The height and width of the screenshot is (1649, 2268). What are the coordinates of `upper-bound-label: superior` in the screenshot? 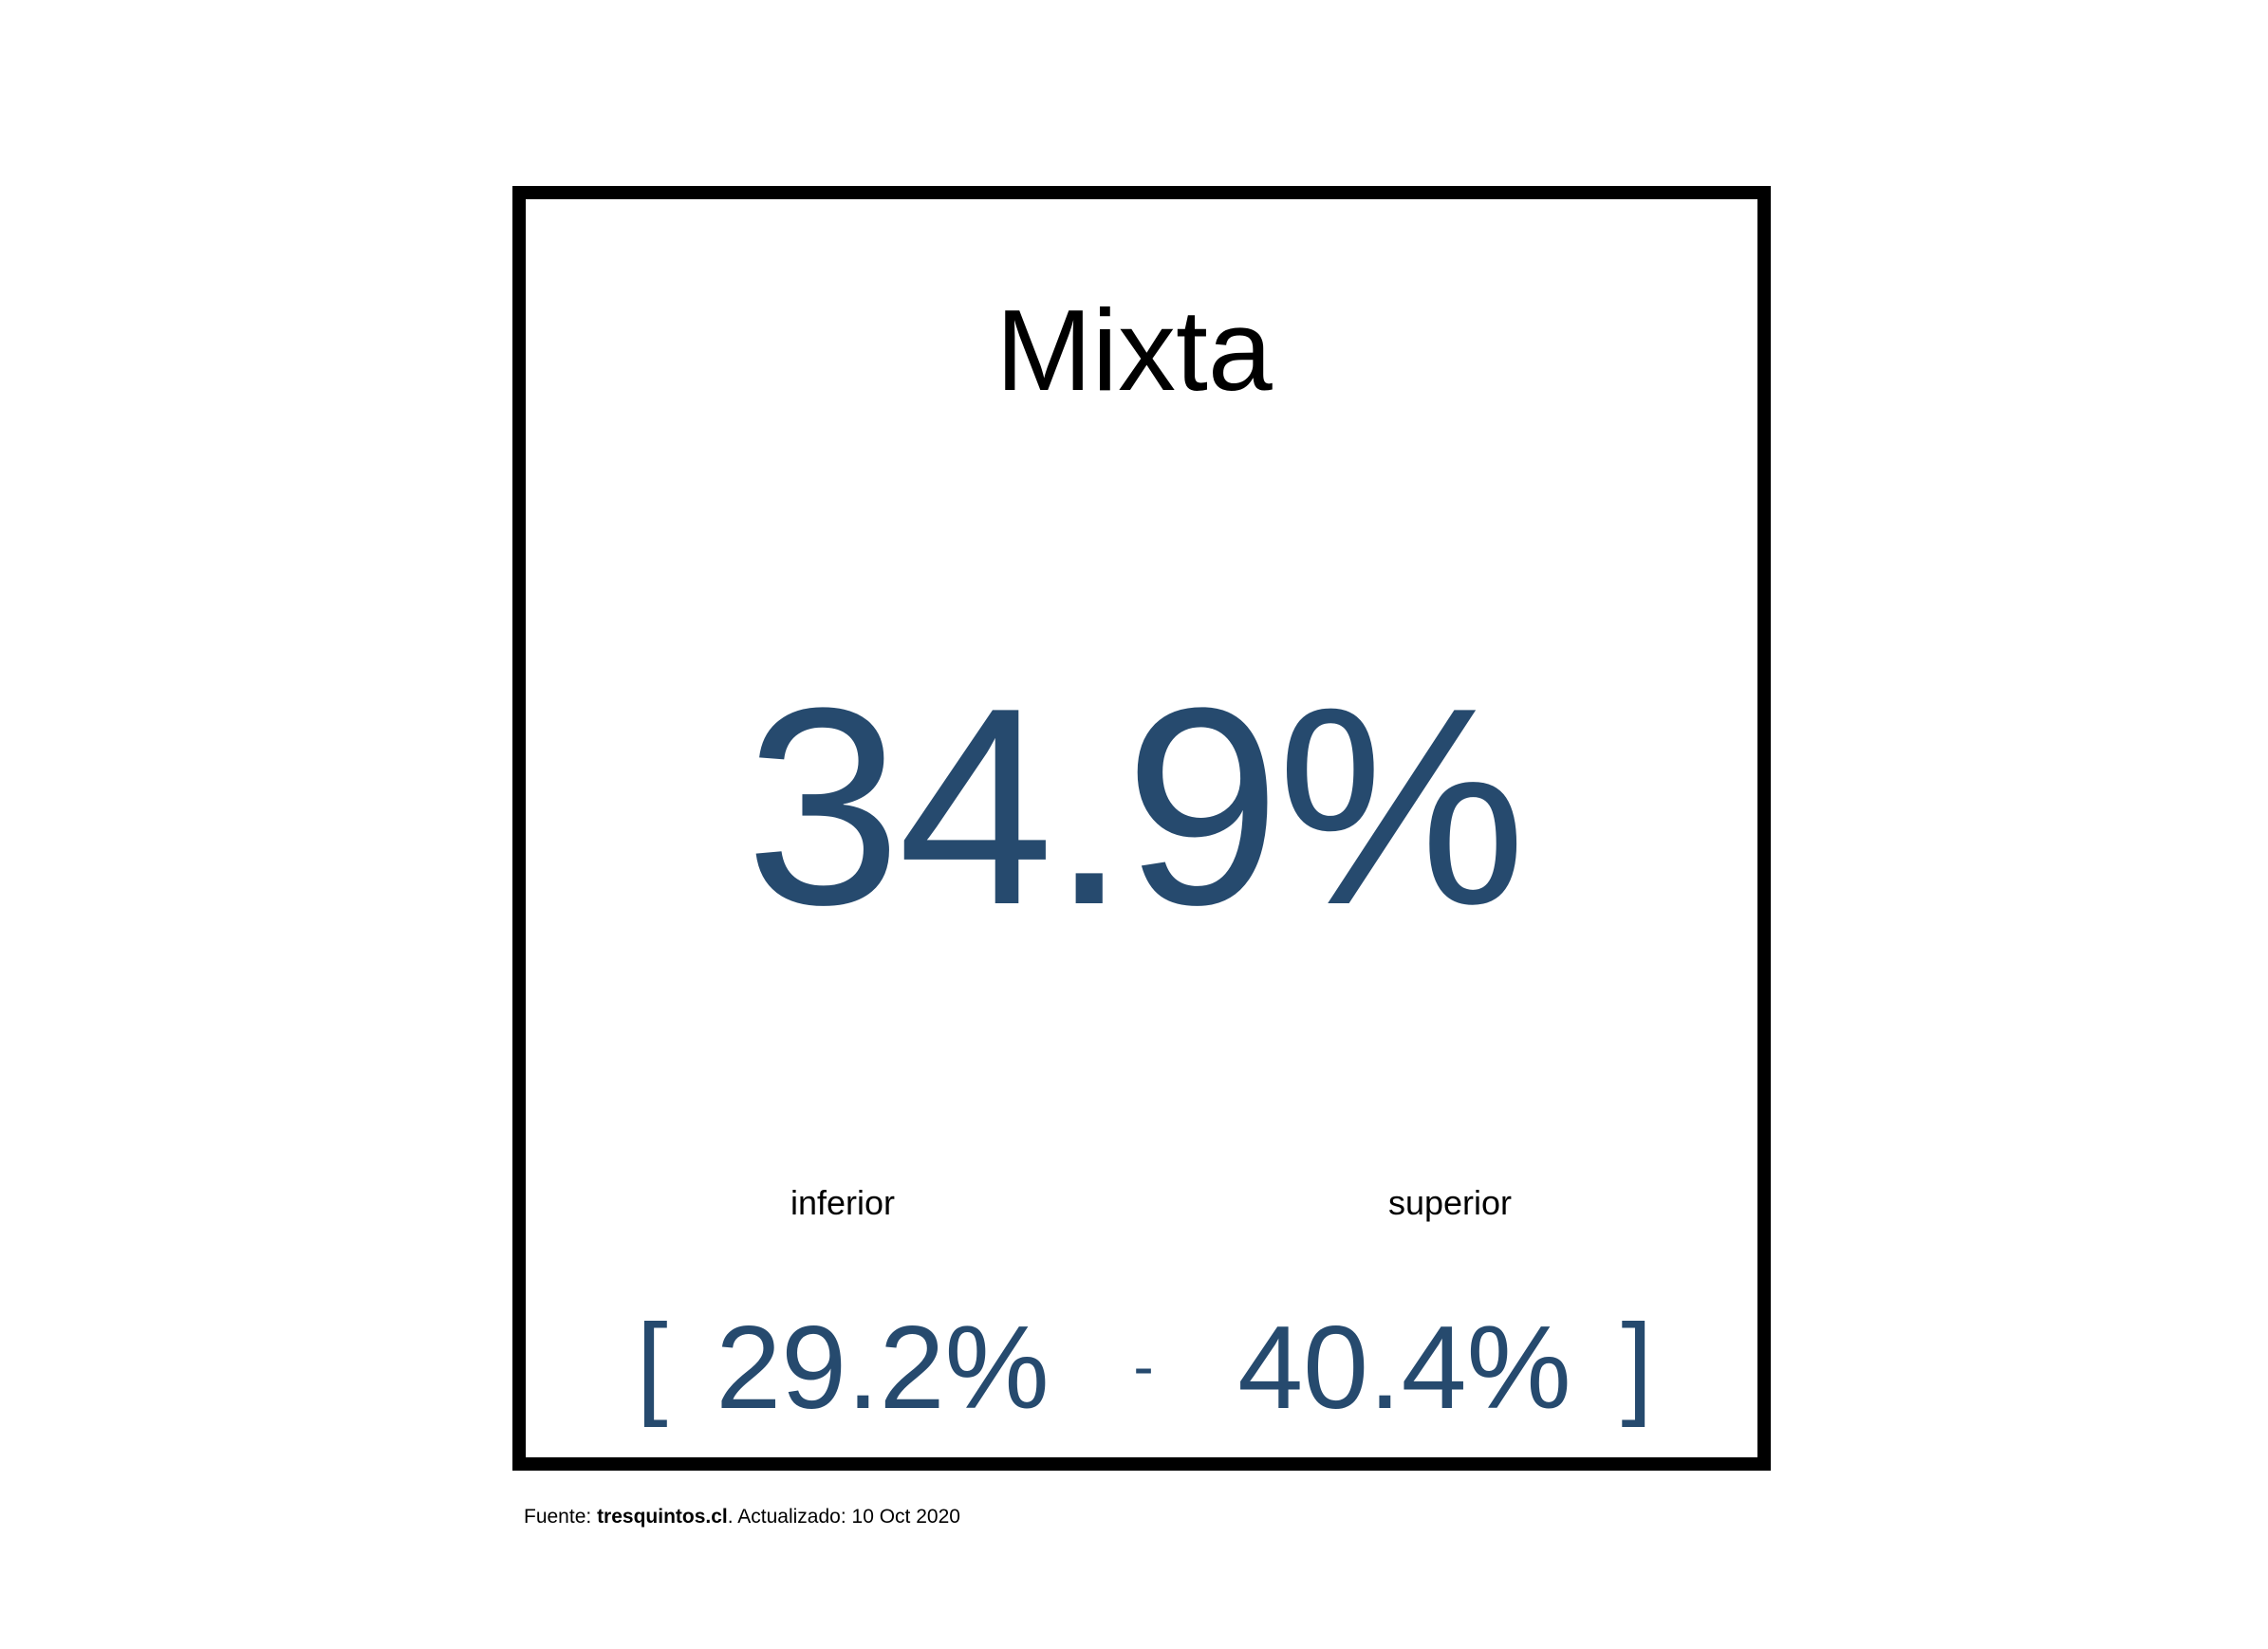 It's located at (1450, 1202).